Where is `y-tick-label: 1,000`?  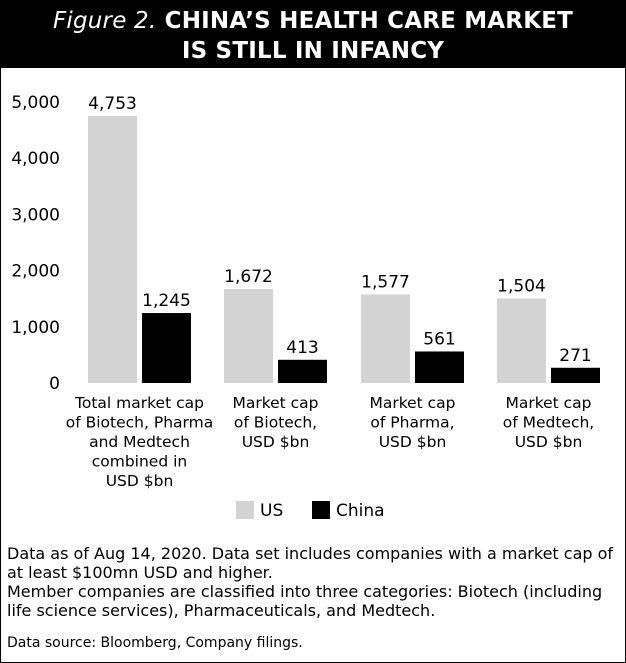
y-tick-label: 1,000 is located at coordinates (35, 328).